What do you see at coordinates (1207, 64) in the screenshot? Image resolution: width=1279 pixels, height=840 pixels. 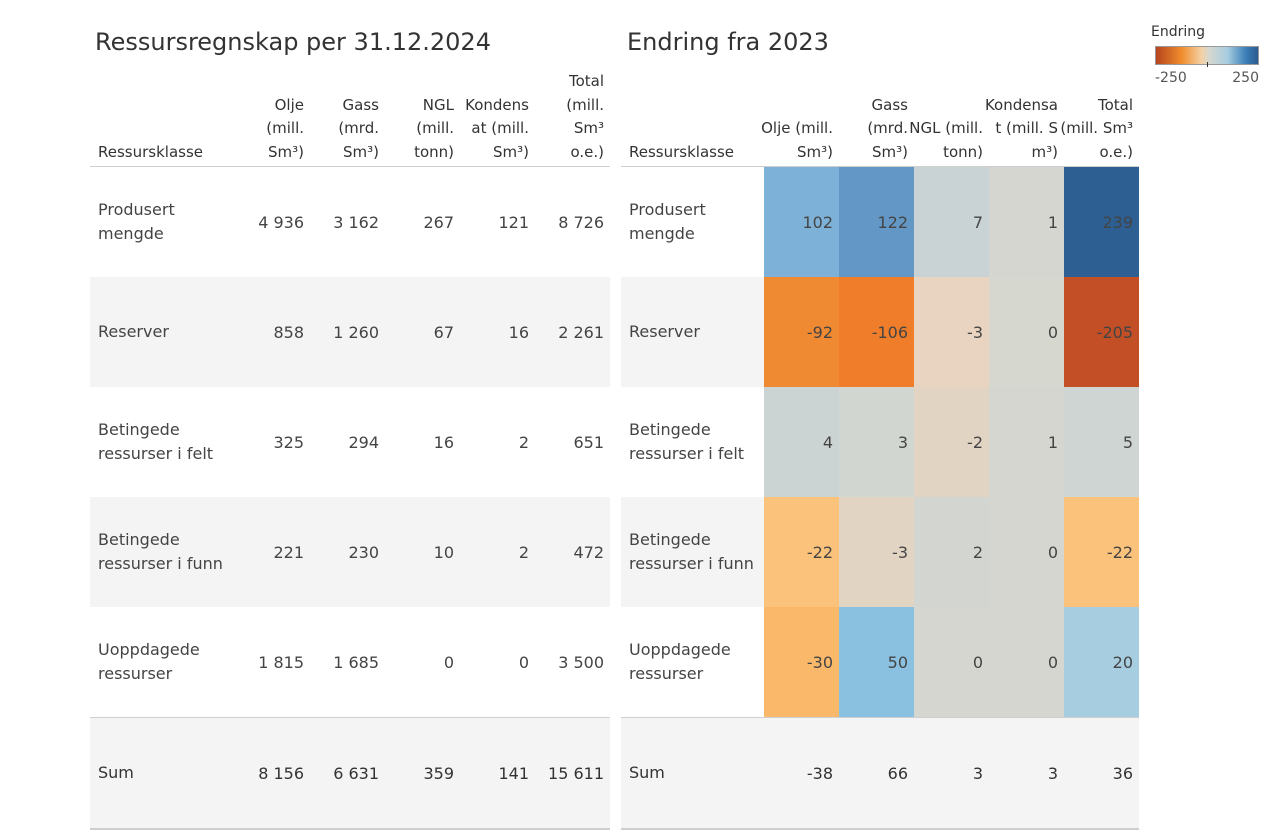 I see `legend-zero-tick` at bounding box center [1207, 64].